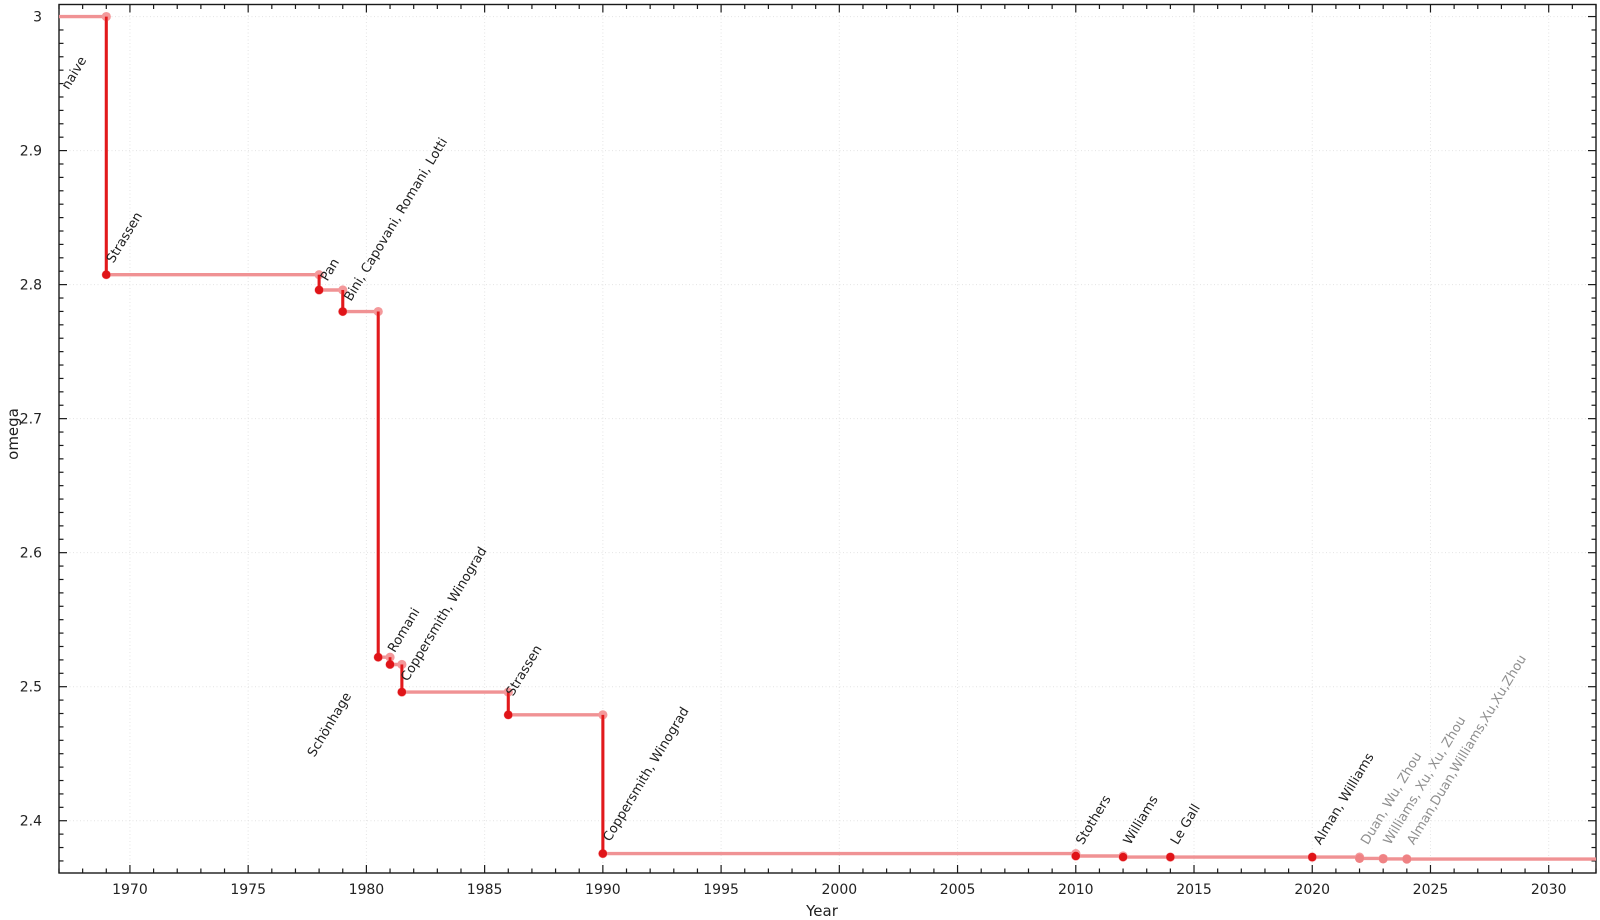 This screenshot has height=920, width=1600. Describe the element at coordinates (1093, 820) in the screenshot. I see `event-label: Stothers` at that location.